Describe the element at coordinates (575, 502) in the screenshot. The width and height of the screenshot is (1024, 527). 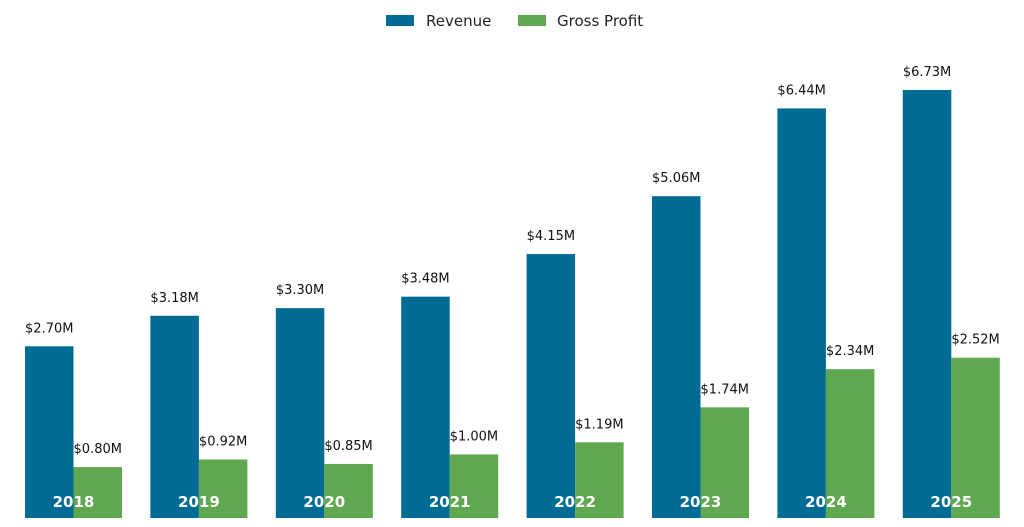
I see `category-label-2022: 2022` at that location.